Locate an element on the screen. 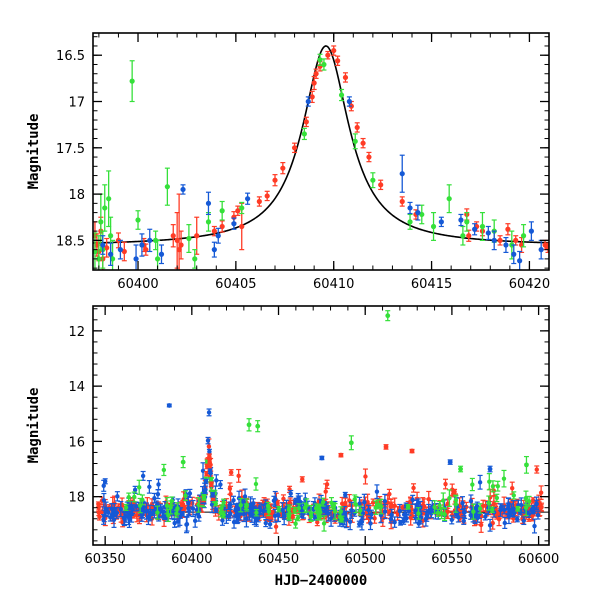  x-tick-label: 60500 is located at coordinates (365, 559).